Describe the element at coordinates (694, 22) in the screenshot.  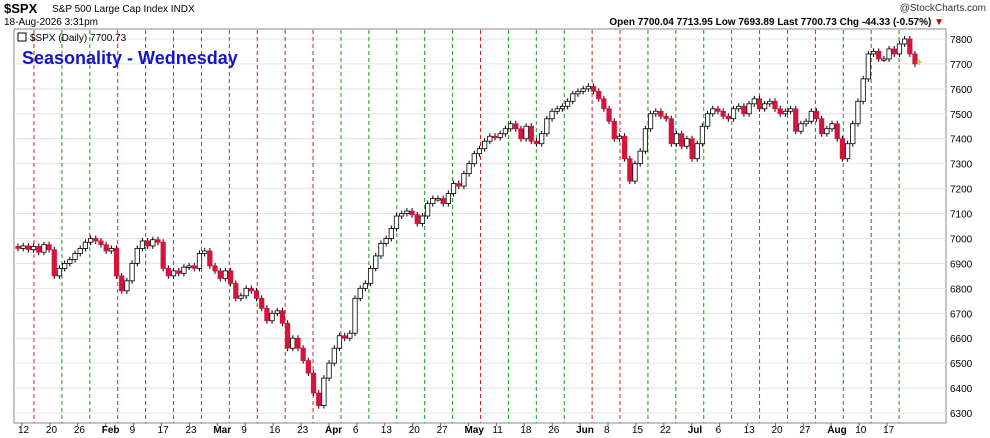
I see `high-value: 7713.95` at that location.